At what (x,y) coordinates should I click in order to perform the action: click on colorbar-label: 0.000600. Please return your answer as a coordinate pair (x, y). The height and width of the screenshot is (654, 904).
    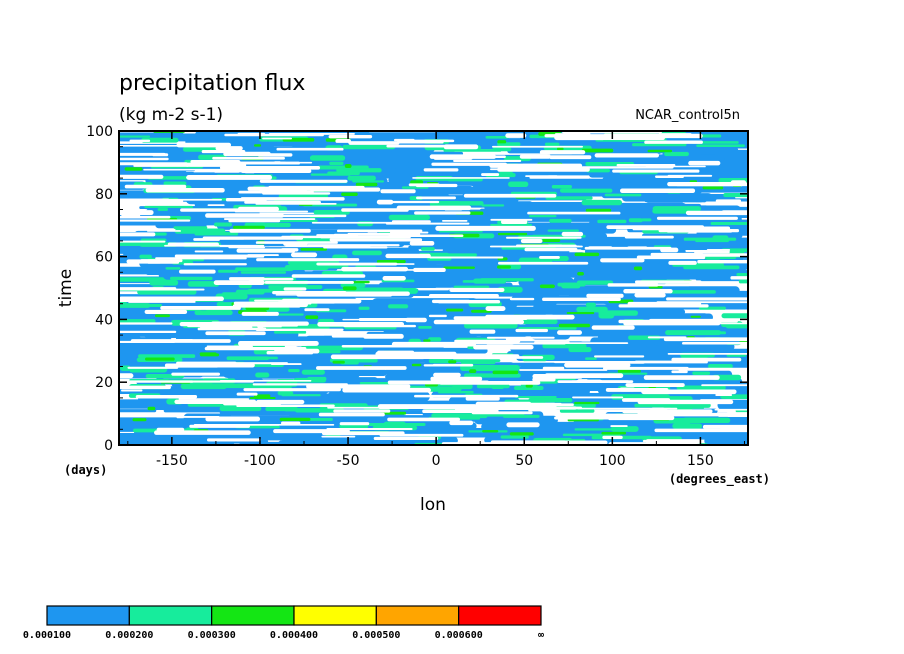
    Looking at the image, I should click on (459, 635).